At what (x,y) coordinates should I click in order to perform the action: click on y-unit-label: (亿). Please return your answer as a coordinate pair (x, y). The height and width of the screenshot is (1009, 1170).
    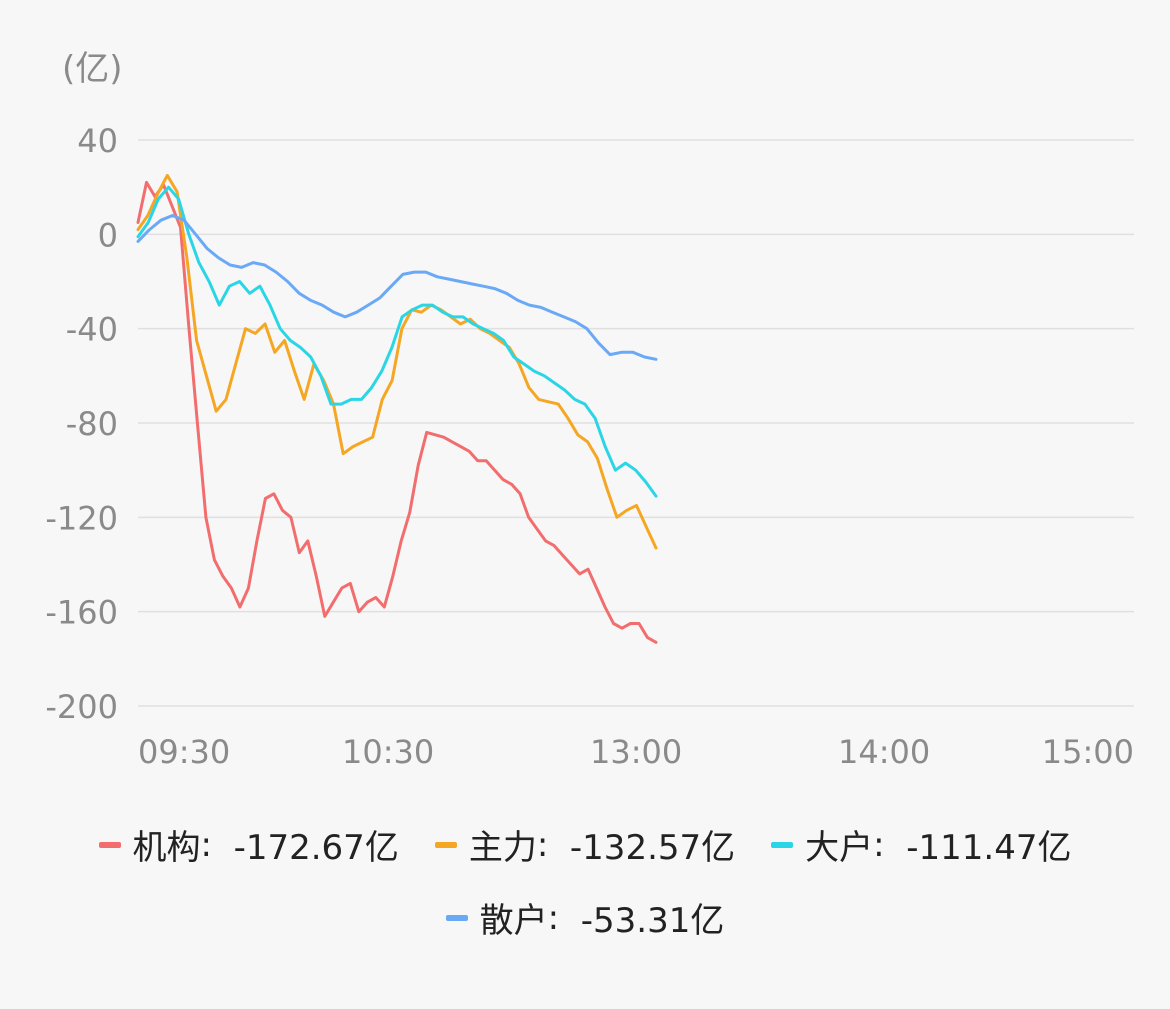
    Looking at the image, I should click on (92, 69).